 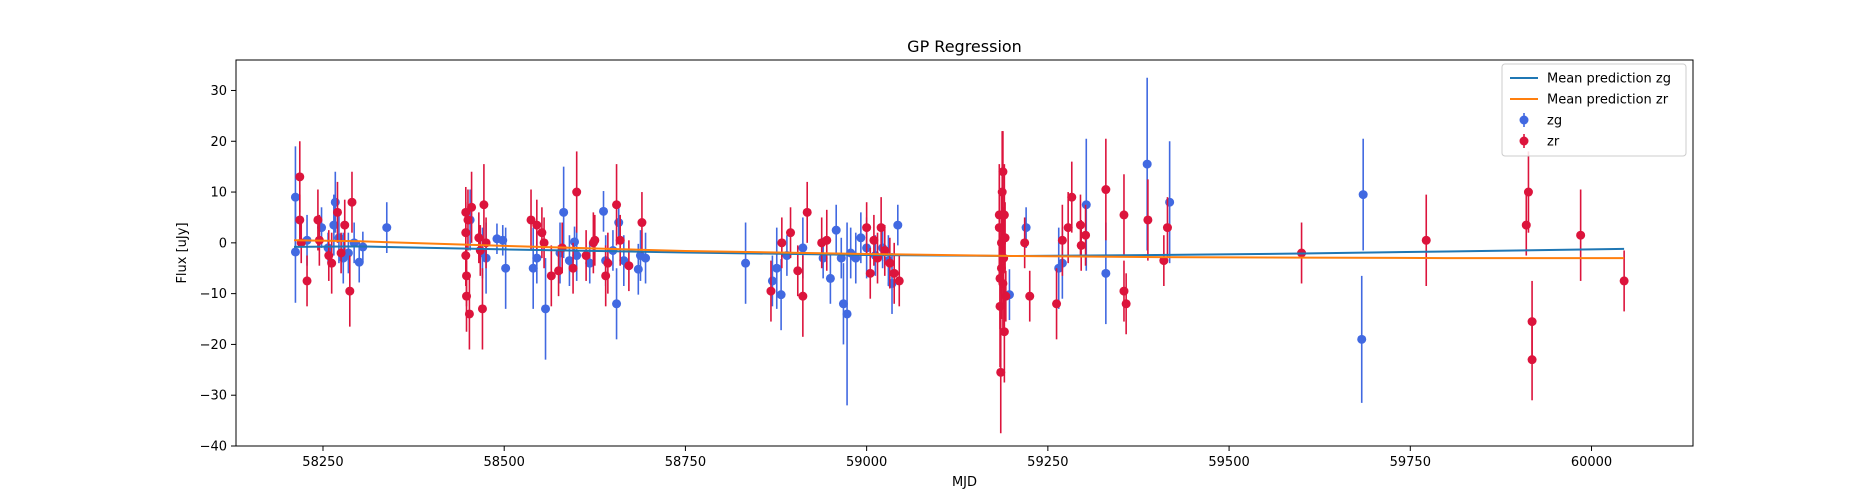 What do you see at coordinates (685, 462) in the screenshot?
I see `x-tick-label: 58750` at bounding box center [685, 462].